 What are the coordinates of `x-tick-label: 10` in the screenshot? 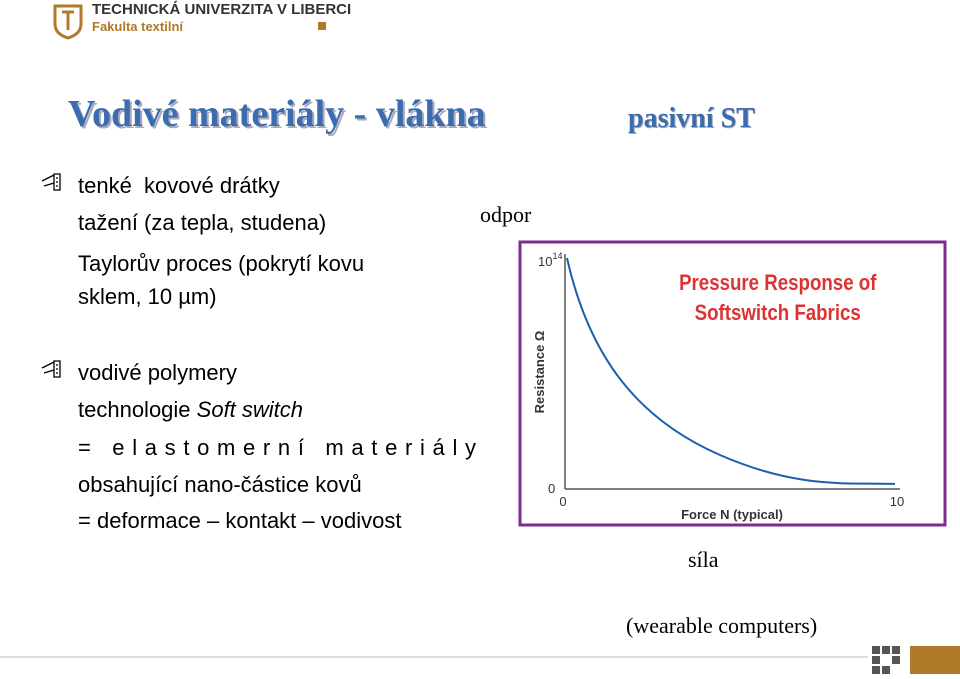 It's located at (897, 501).